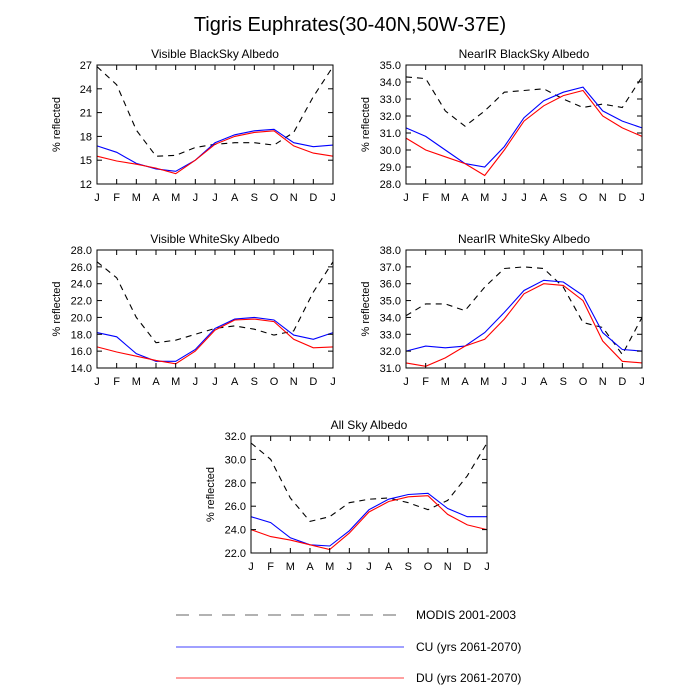  What do you see at coordinates (215, 54) in the screenshot?
I see `panel-title: Visible BlackSky Albedo` at bounding box center [215, 54].